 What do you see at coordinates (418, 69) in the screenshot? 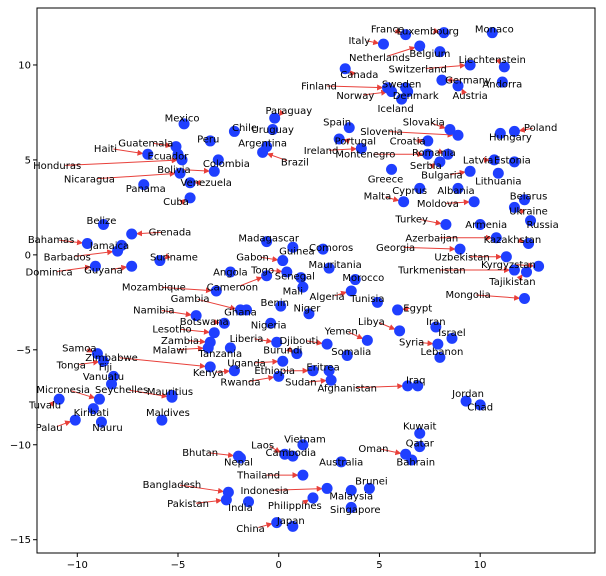
I see `point-label: Switzerland` at bounding box center [418, 69].